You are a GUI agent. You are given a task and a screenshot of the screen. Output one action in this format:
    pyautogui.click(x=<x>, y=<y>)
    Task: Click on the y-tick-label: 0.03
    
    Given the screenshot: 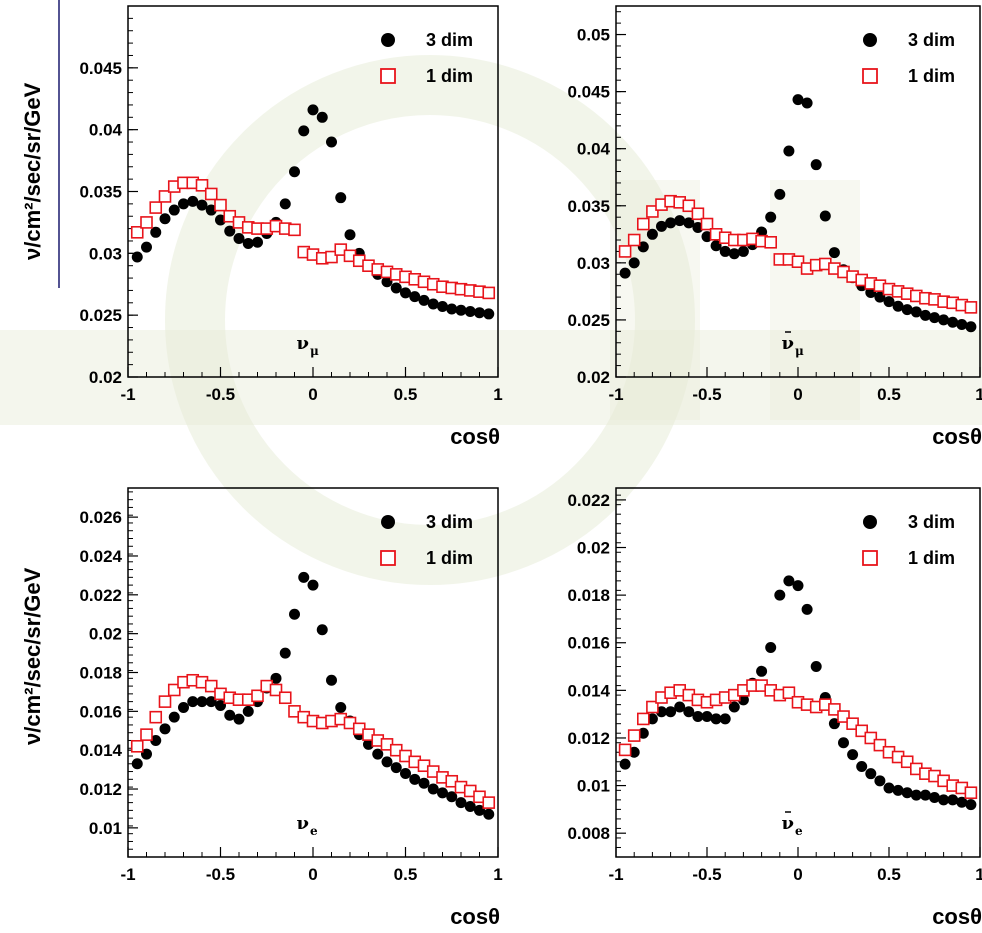 What is the action you would take?
    pyautogui.click(x=105, y=253)
    